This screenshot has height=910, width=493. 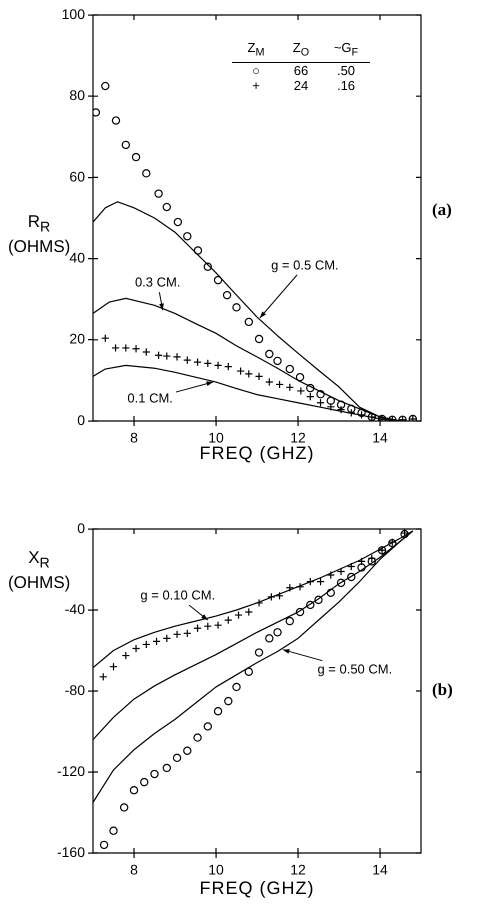 What do you see at coordinates (346, 51) in the screenshot?
I see `annotation: ~G$_{F}$` at bounding box center [346, 51].